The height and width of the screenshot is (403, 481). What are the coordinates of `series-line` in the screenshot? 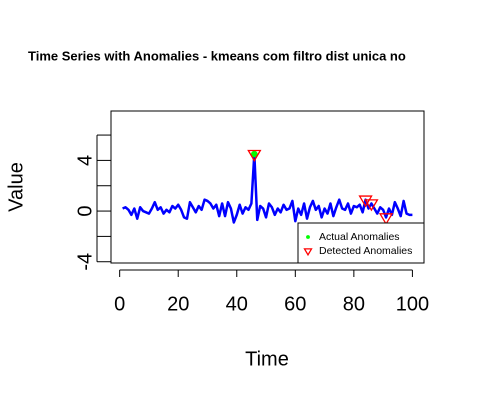 It's located at (267, 188).